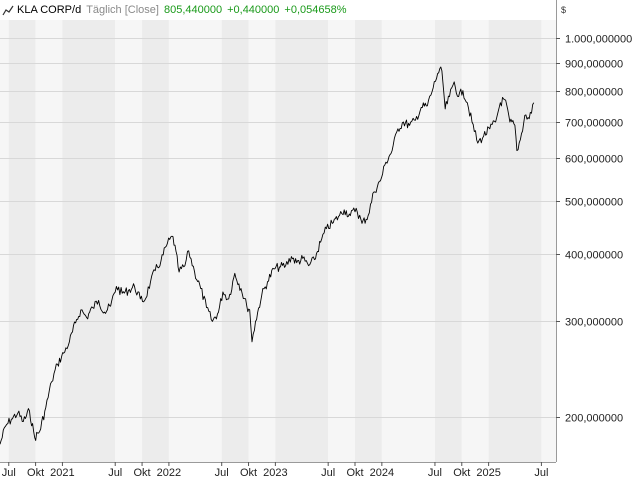 This screenshot has height=480, width=640. What do you see at coordinates (594, 256) in the screenshot?
I see `y-tick-label: 400,000000` at bounding box center [594, 256].